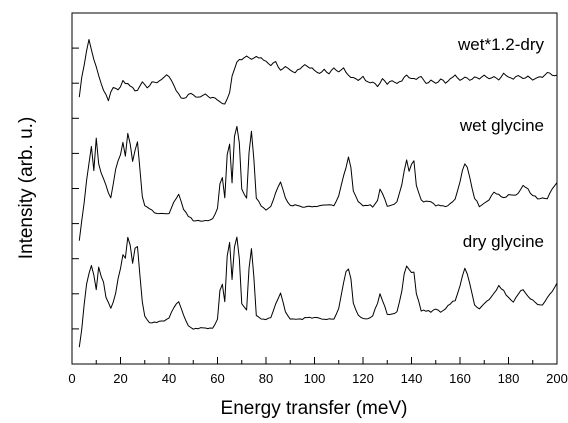  What do you see at coordinates (120, 378) in the screenshot?
I see `x-tick-label-20: 20` at bounding box center [120, 378].